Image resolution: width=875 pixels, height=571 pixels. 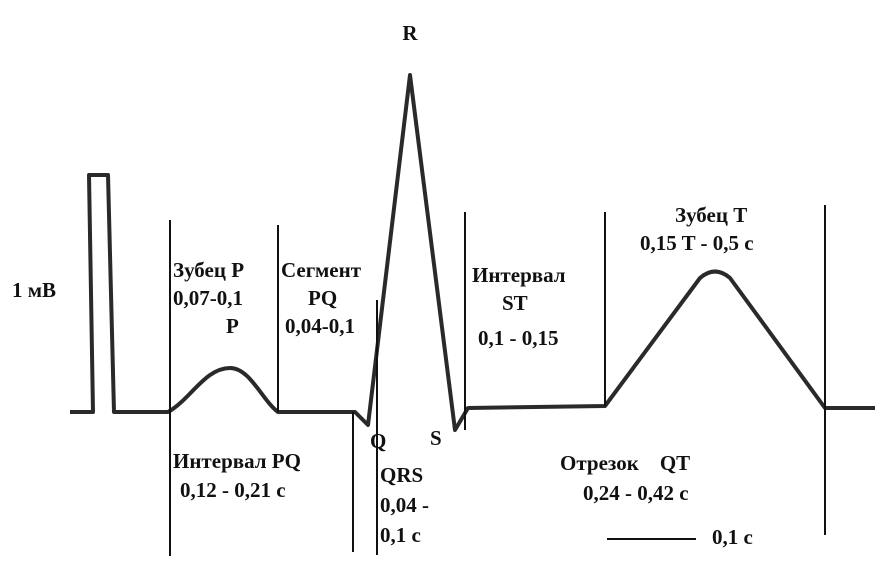 I want to click on label: R, so click(x=410, y=33).